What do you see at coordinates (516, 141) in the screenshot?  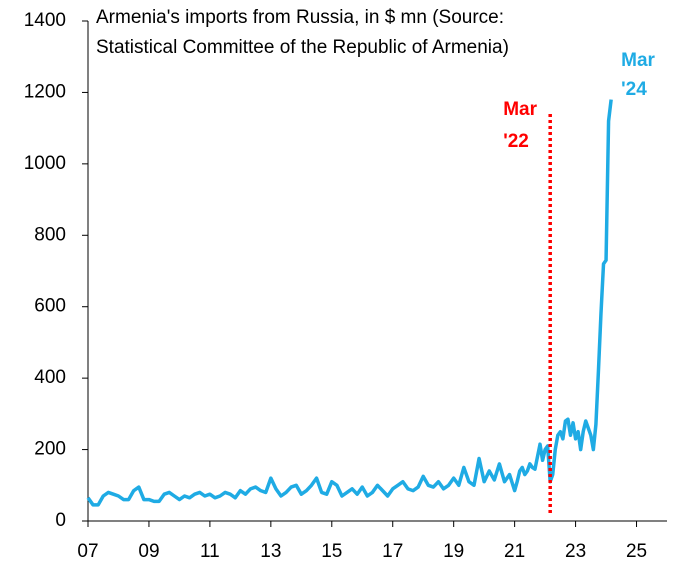 I see `annotation: '22` at bounding box center [516, 141].